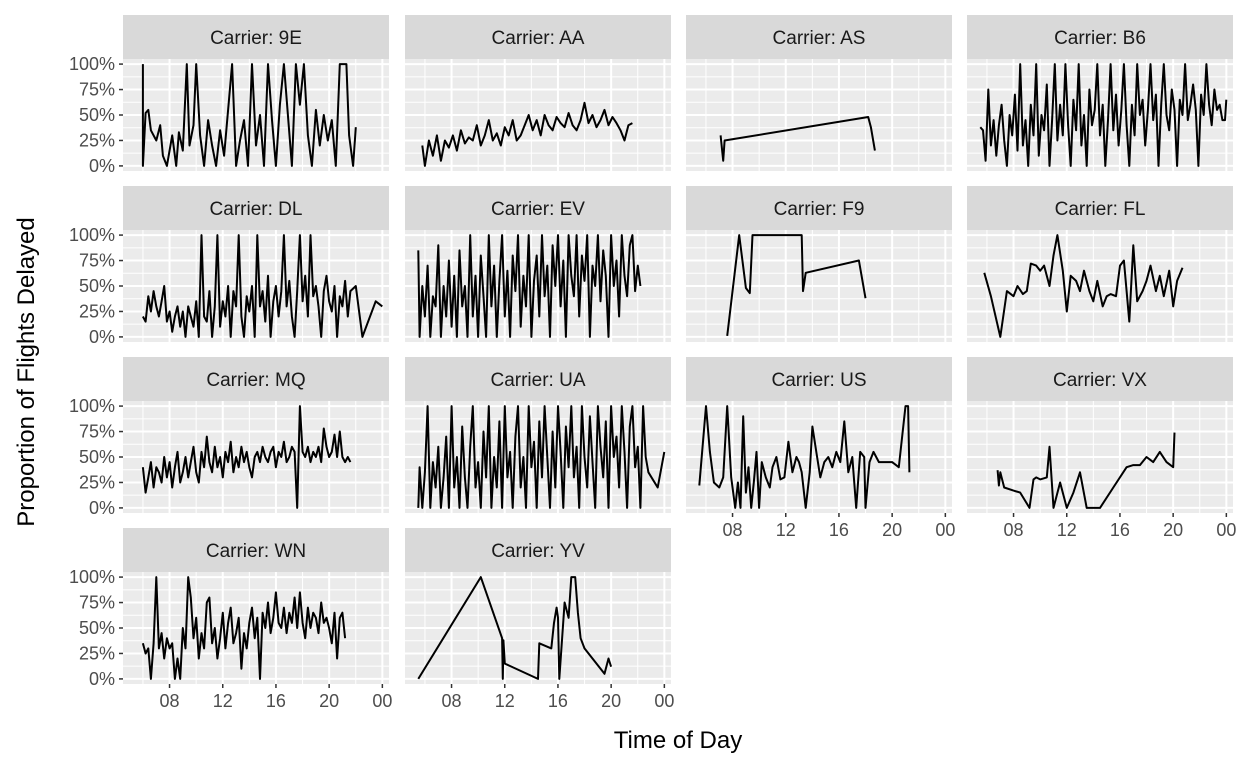  I want to click on series-line-f9, so click(796, 285).